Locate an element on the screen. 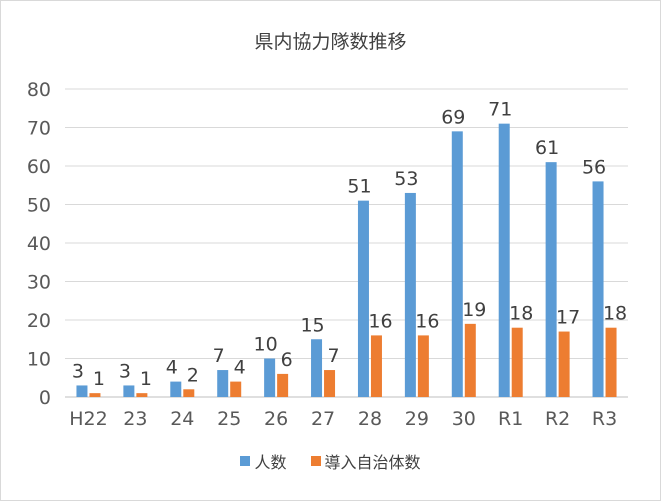 Image resolution: width=661 pixels, height=501 pixels. legend-item-series-0: 人数 is located at coordinates (263, 461).